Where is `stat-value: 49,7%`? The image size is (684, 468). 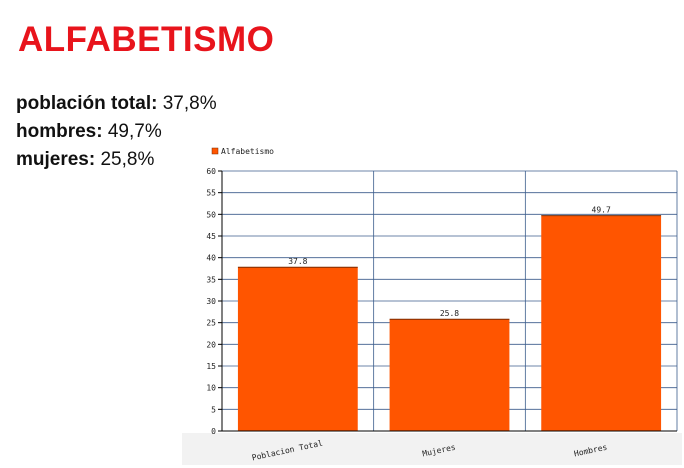 stat-value: 49,7% is located at coordinates (134, 131).